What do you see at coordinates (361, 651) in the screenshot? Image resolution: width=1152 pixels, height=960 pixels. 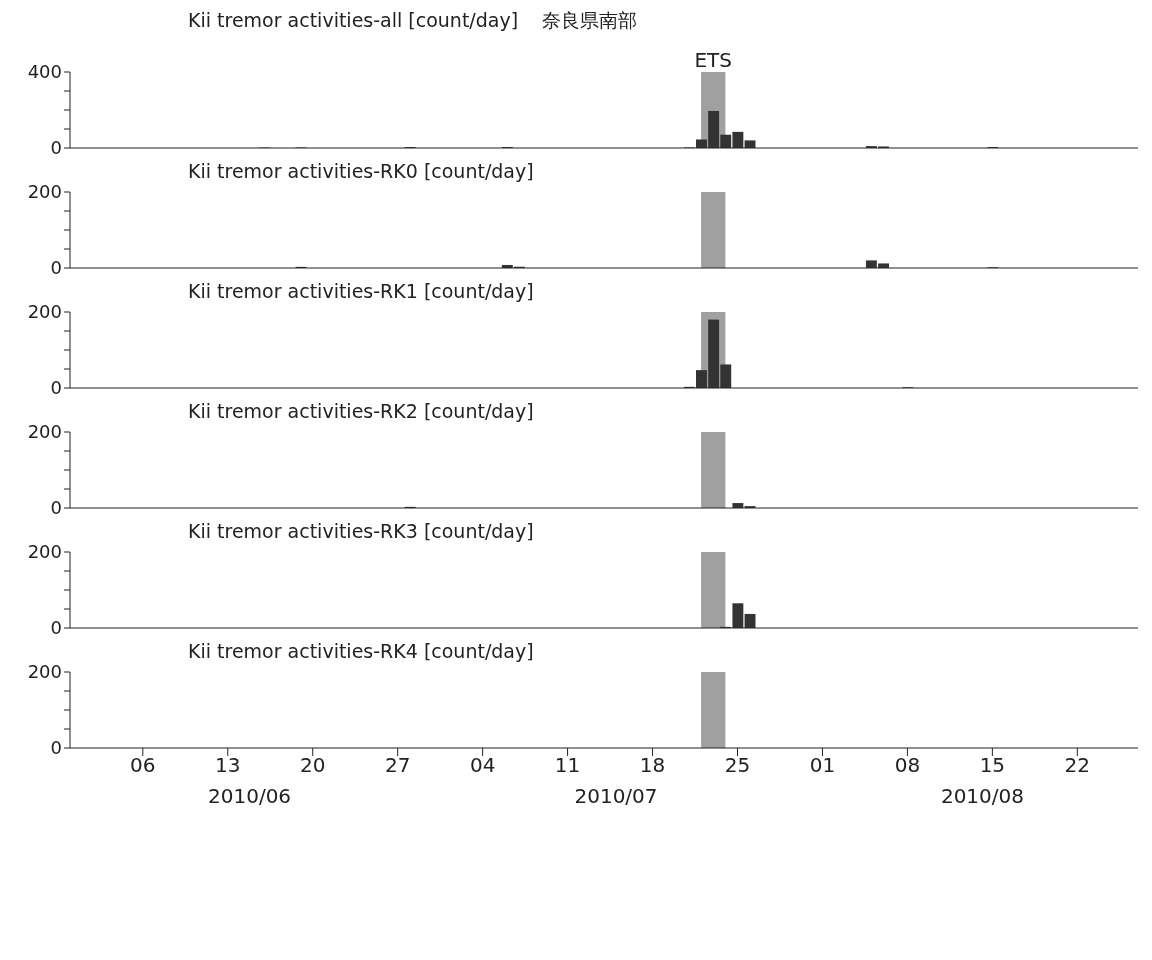 I see `chart-title: Kii tremor activities-RK4 [count/day]` at bounding box center [361, 651].